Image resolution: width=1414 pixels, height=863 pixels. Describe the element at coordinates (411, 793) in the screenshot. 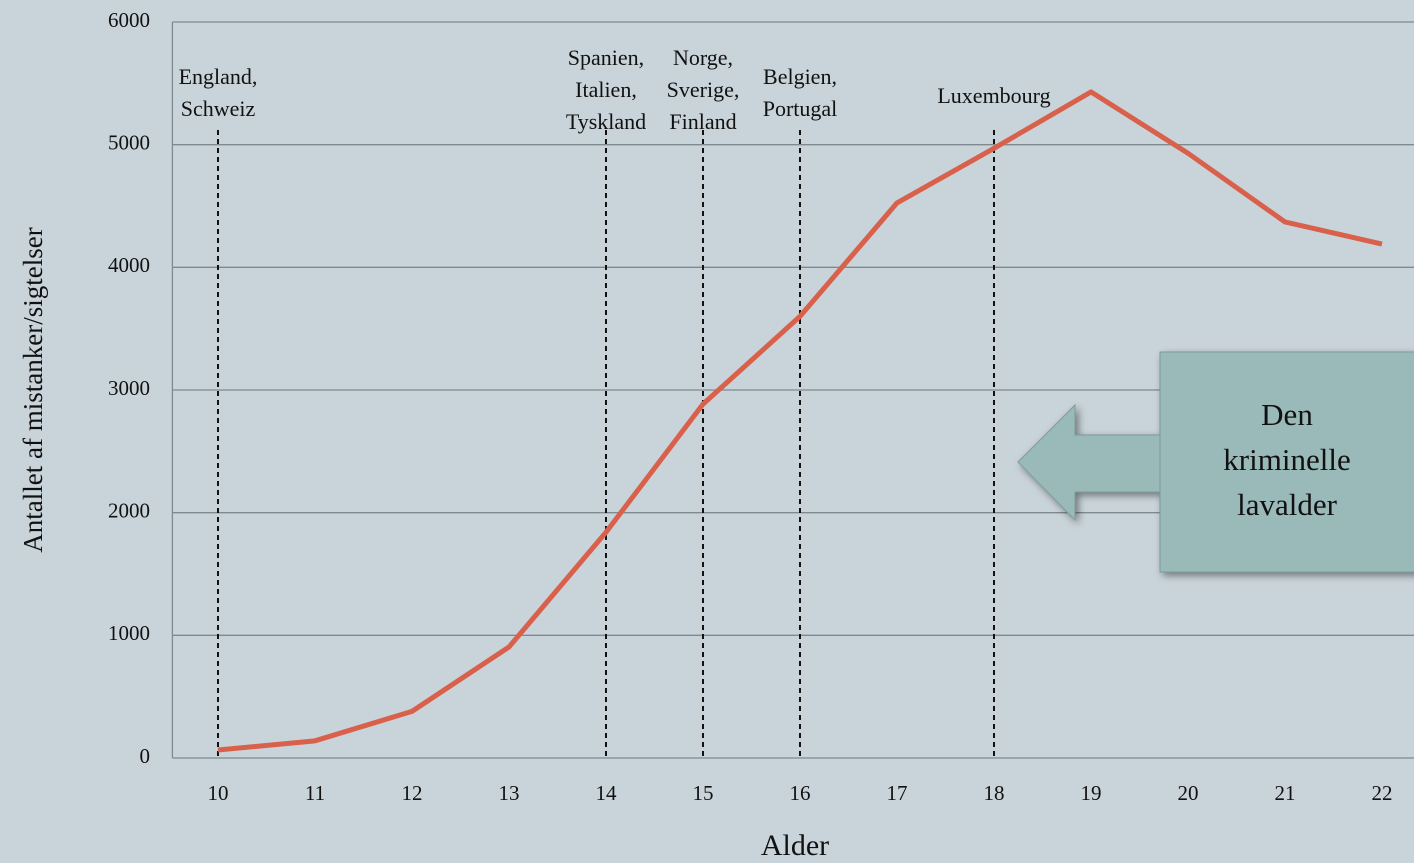

I see `x-tick-label: 12` at that location.